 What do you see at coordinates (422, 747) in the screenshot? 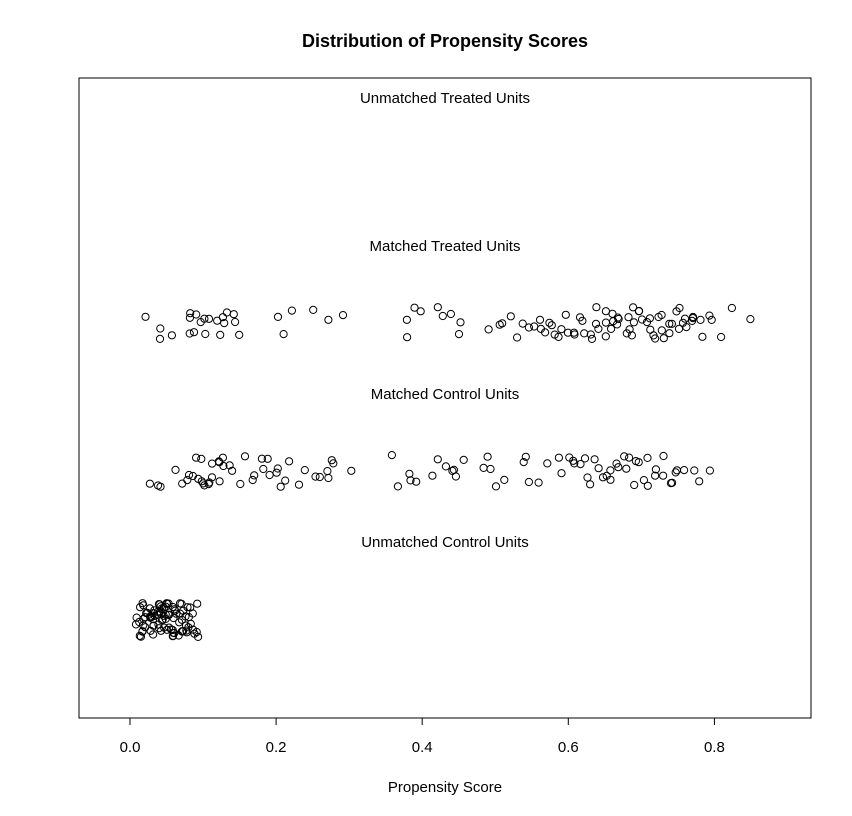
I see `x-tick-label: 0.4` at bounding box center [422, 747].